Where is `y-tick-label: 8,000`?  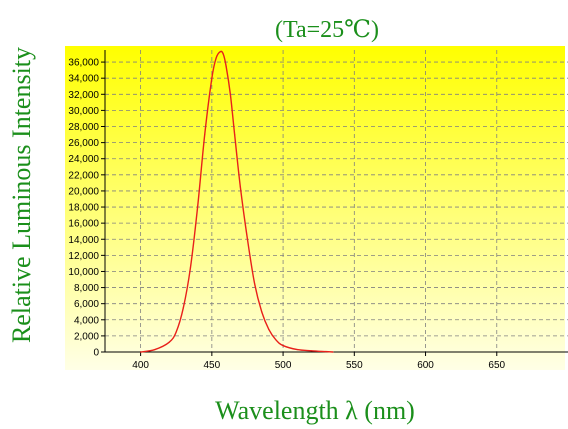 y-tick-label: 8,000 is located at coordinates (86, 288).